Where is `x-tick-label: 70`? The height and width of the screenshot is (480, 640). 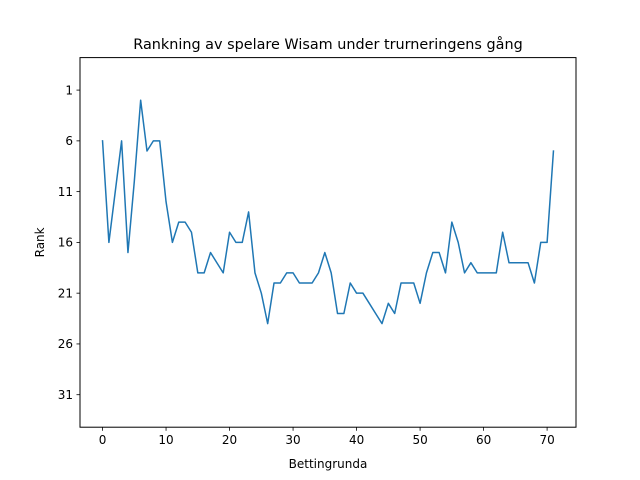 x-tick-label: 70 is located at coordinates (546, 440).